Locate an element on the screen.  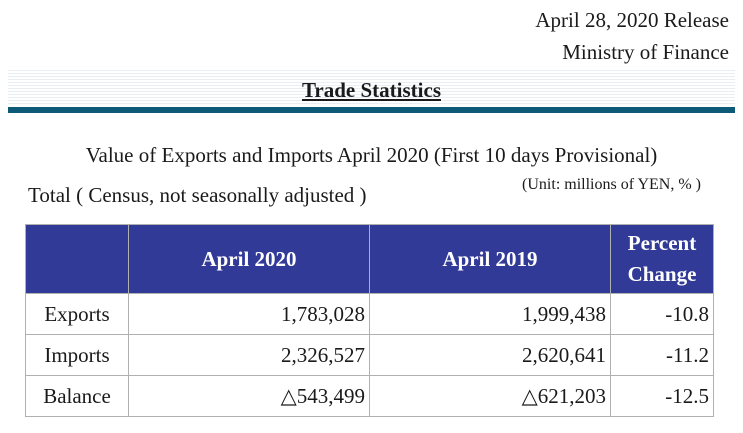
section-title: Trade Statistics is located at coordinates (371, 90).